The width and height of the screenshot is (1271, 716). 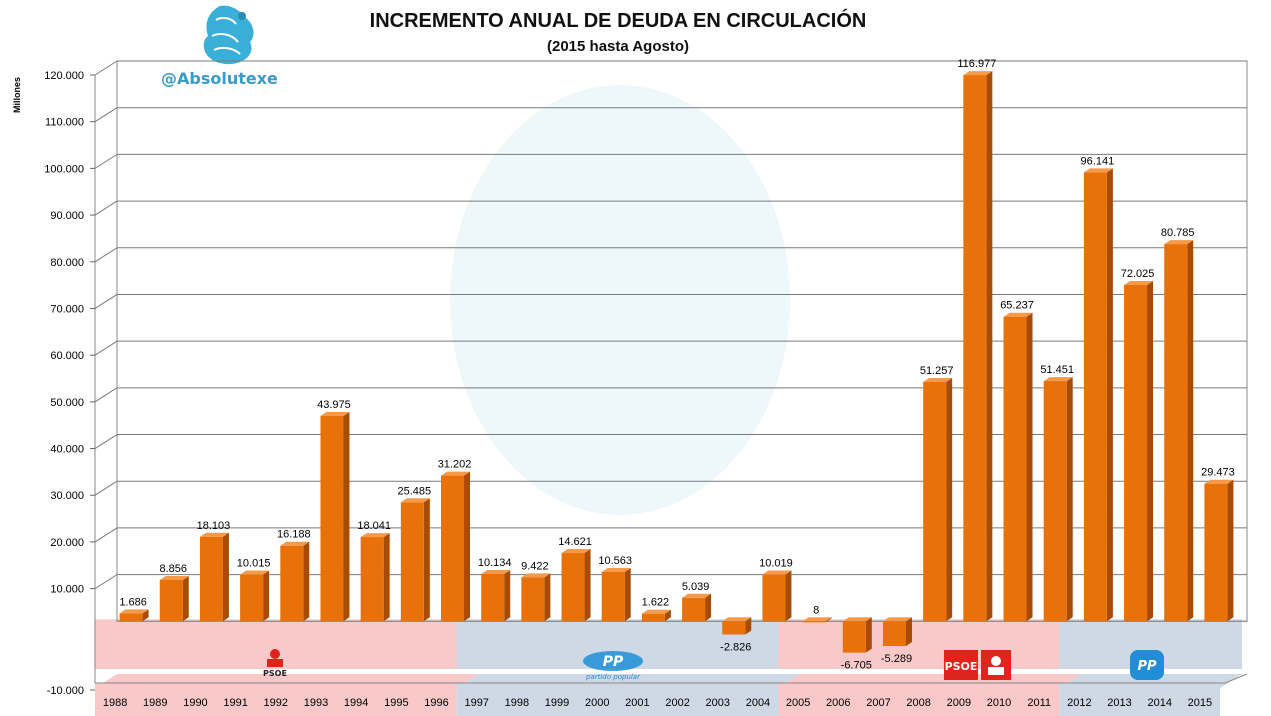 I want to click on bar-1998, so click(x=536, y=597).